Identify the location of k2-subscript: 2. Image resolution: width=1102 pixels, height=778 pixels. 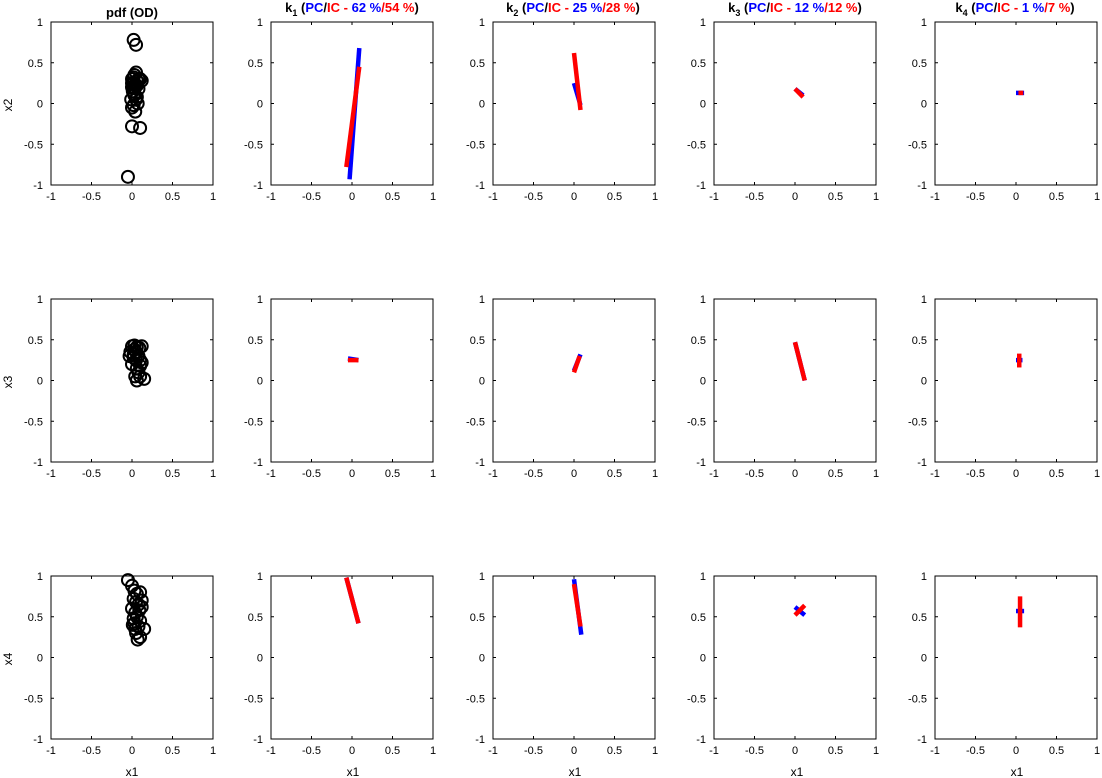
(515, 13).